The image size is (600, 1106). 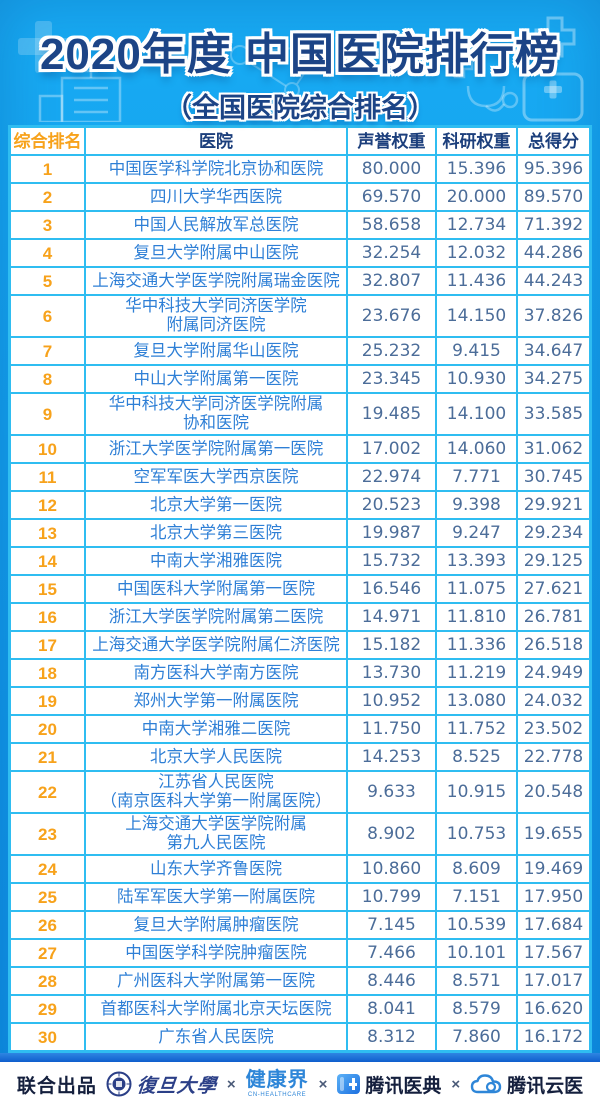 What do you see at coordinates (476, 645) in the screenshot?
I see `research-cell: 11.336` at bounding box center [476, 645].